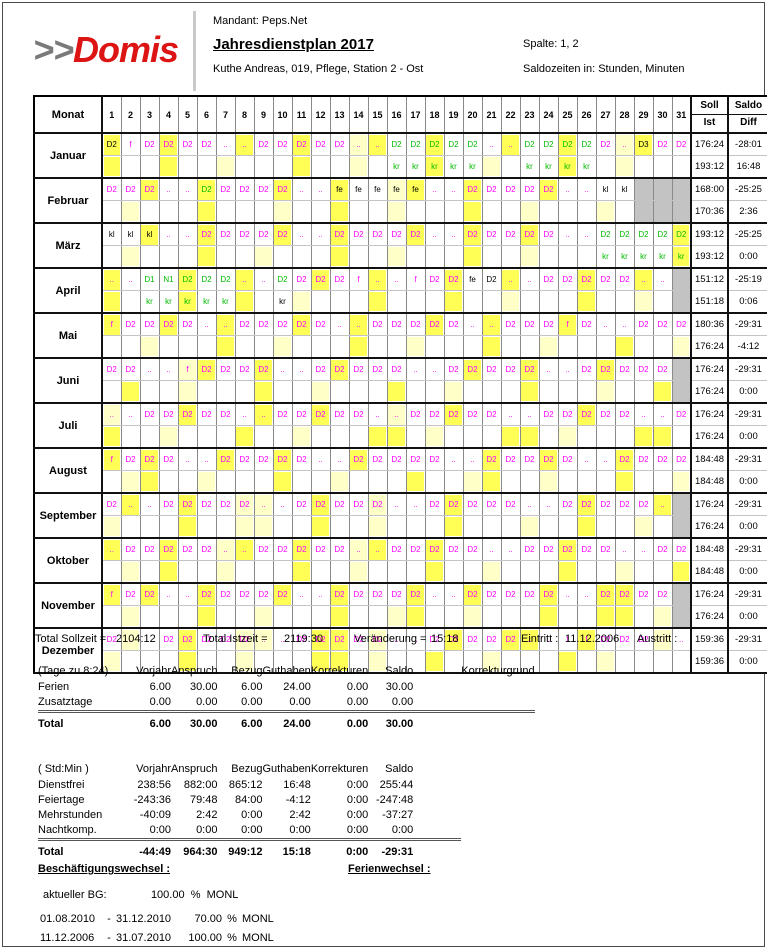  What do you see at coordinates (709, 347) in the screenshot?
I see `ist-value: 176:24` at bounding box center [709, 347].